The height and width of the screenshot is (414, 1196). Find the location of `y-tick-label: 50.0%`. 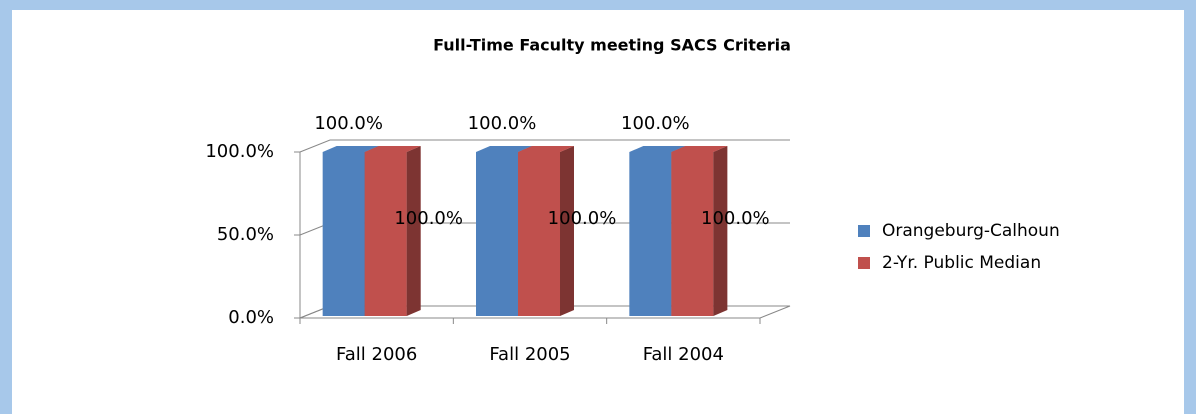

y-tick-label: 50.0% is located at coordinates (245, 234).